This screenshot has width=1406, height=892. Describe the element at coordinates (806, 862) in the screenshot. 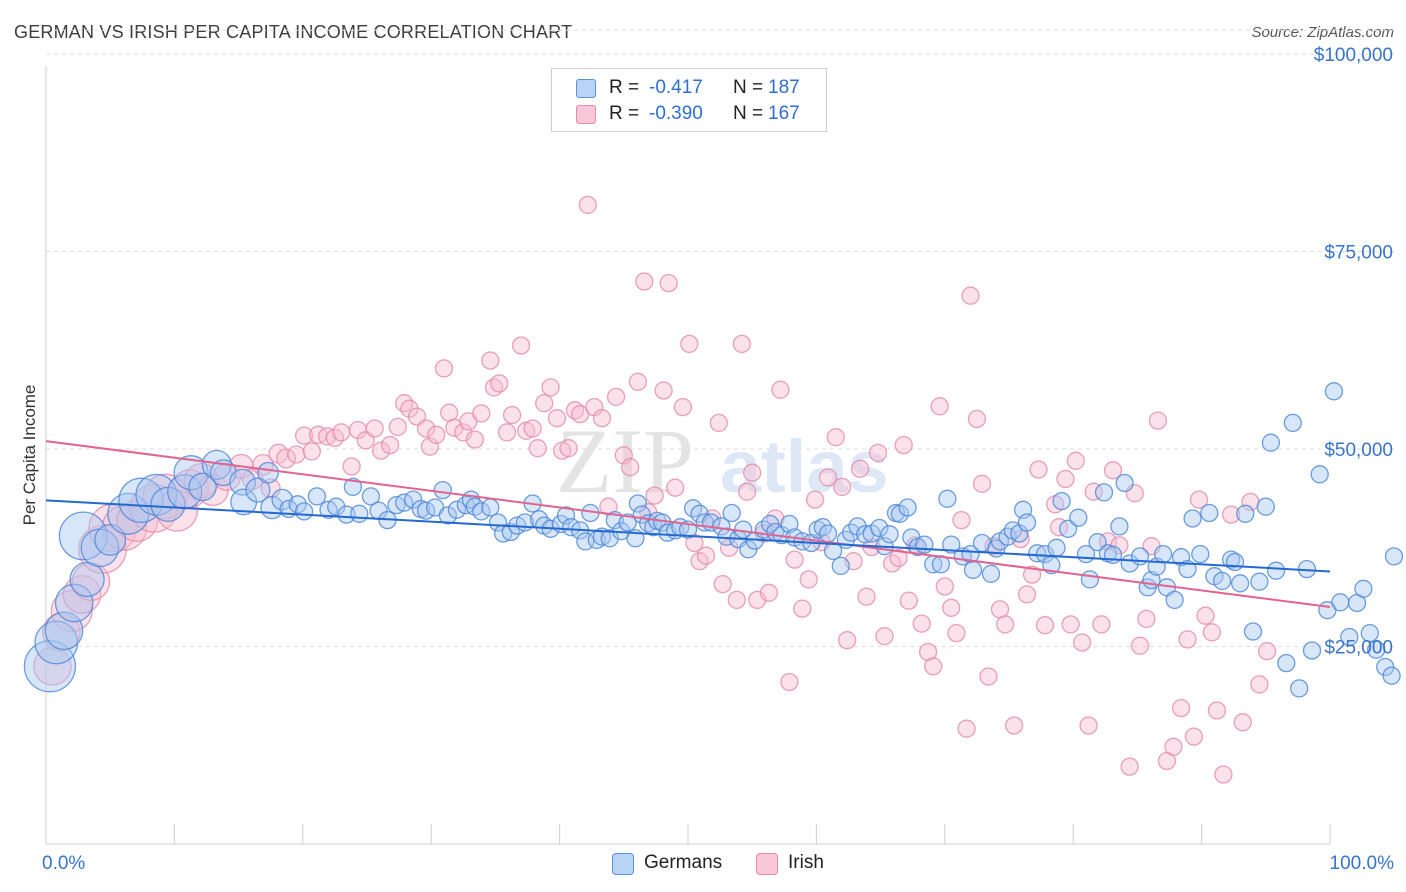

I see `bottom-legend-label-irish: Irish` at that location.